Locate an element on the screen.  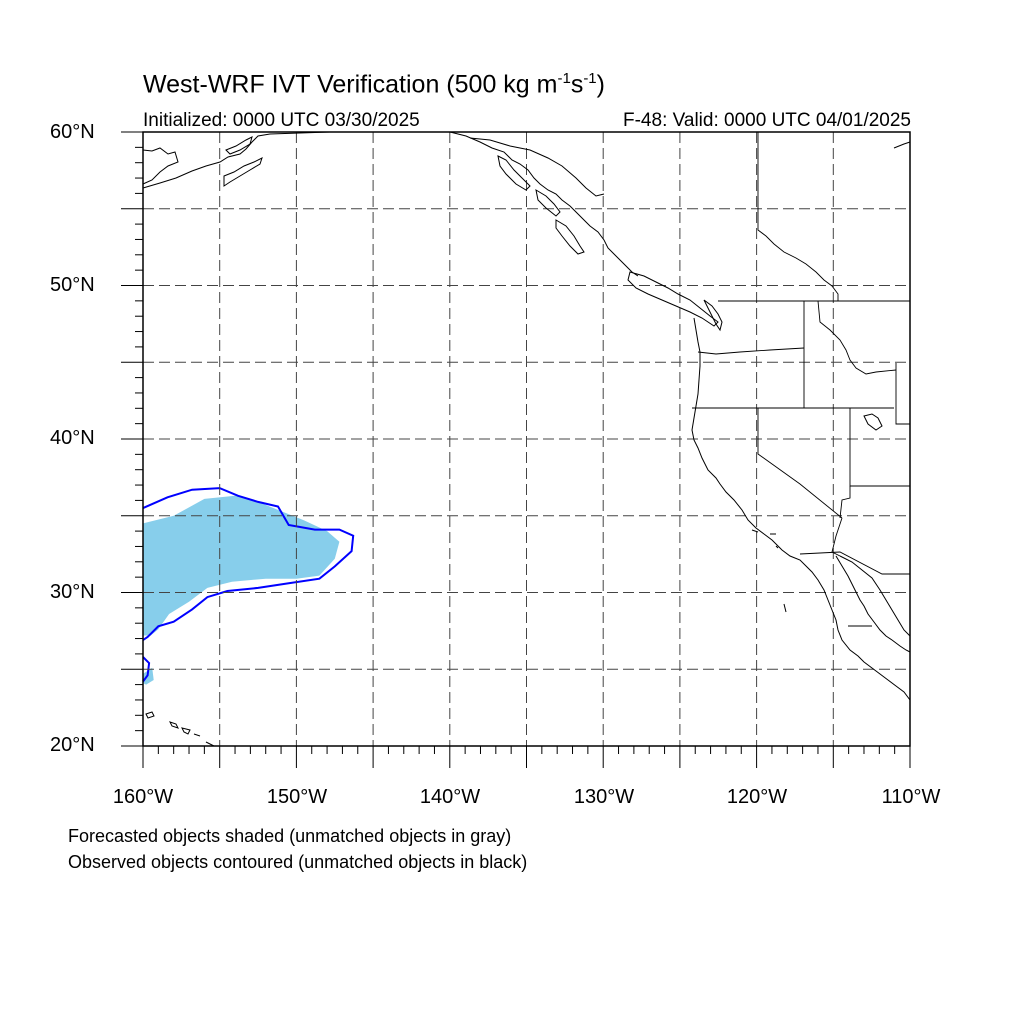
coastline-alaska-gulf-islands is located at coordinates (239, 145).